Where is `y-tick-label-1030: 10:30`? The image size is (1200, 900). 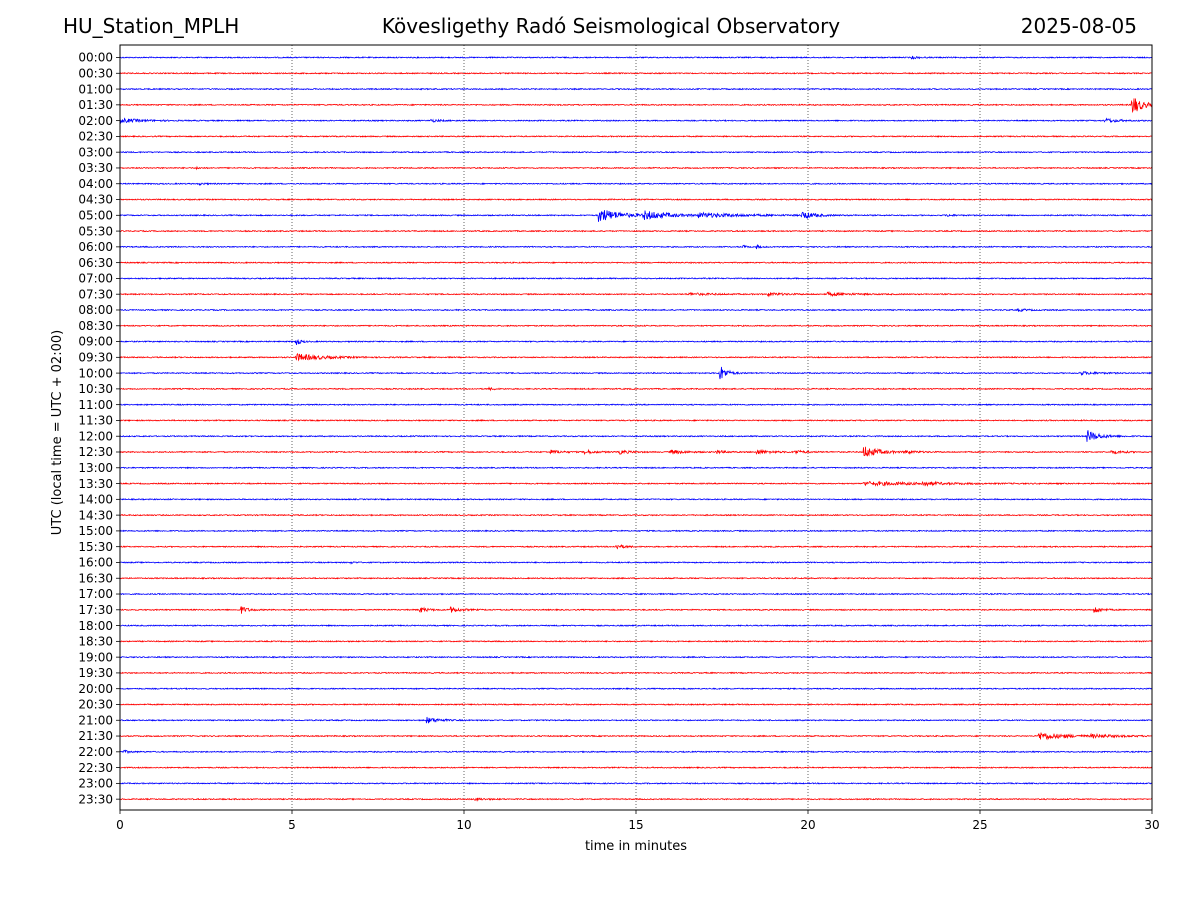 y-tick-label-1030: 10:30 is located at coordinates (95, 389).